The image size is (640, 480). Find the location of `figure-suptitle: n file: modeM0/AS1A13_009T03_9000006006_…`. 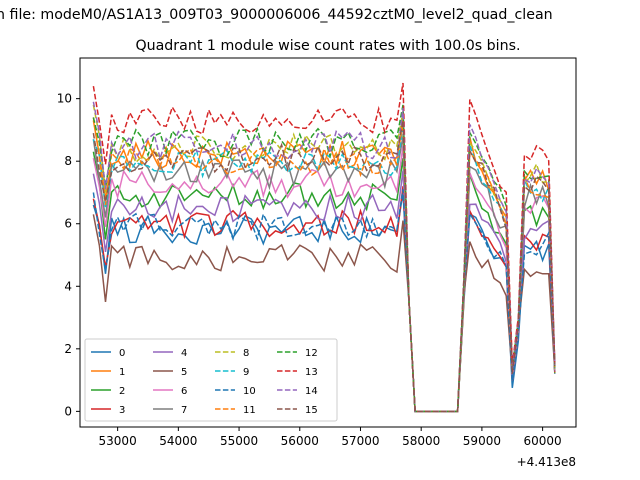

figure-suptitle: n file: modeM0/AS1A13_009T03_9000006006_… is located at coordinates (276, 15).